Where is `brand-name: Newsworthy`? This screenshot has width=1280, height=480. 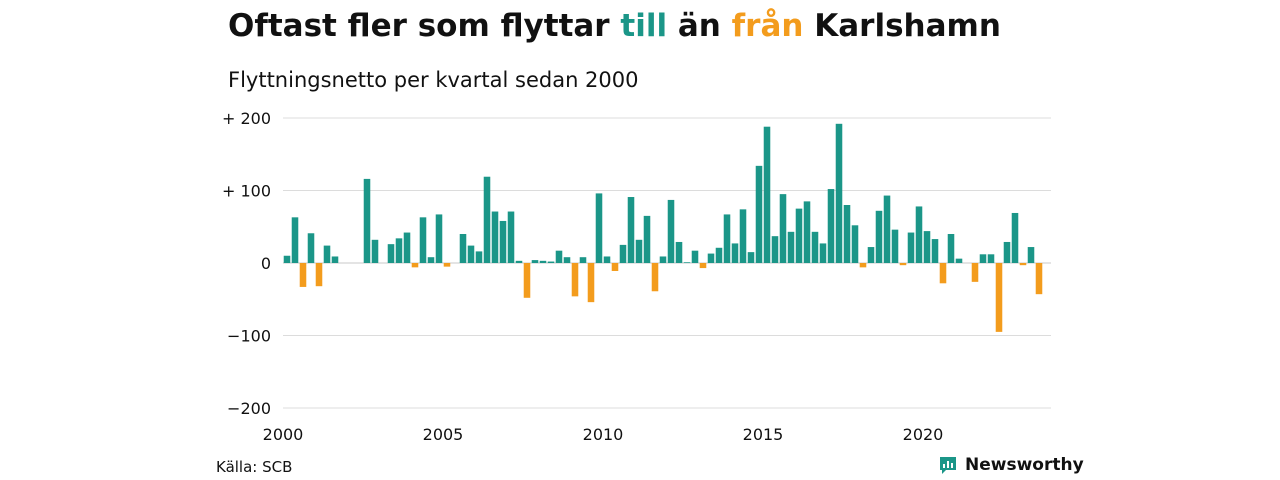 brand-name: Newsworthy is located at coordinates (1024, 465).